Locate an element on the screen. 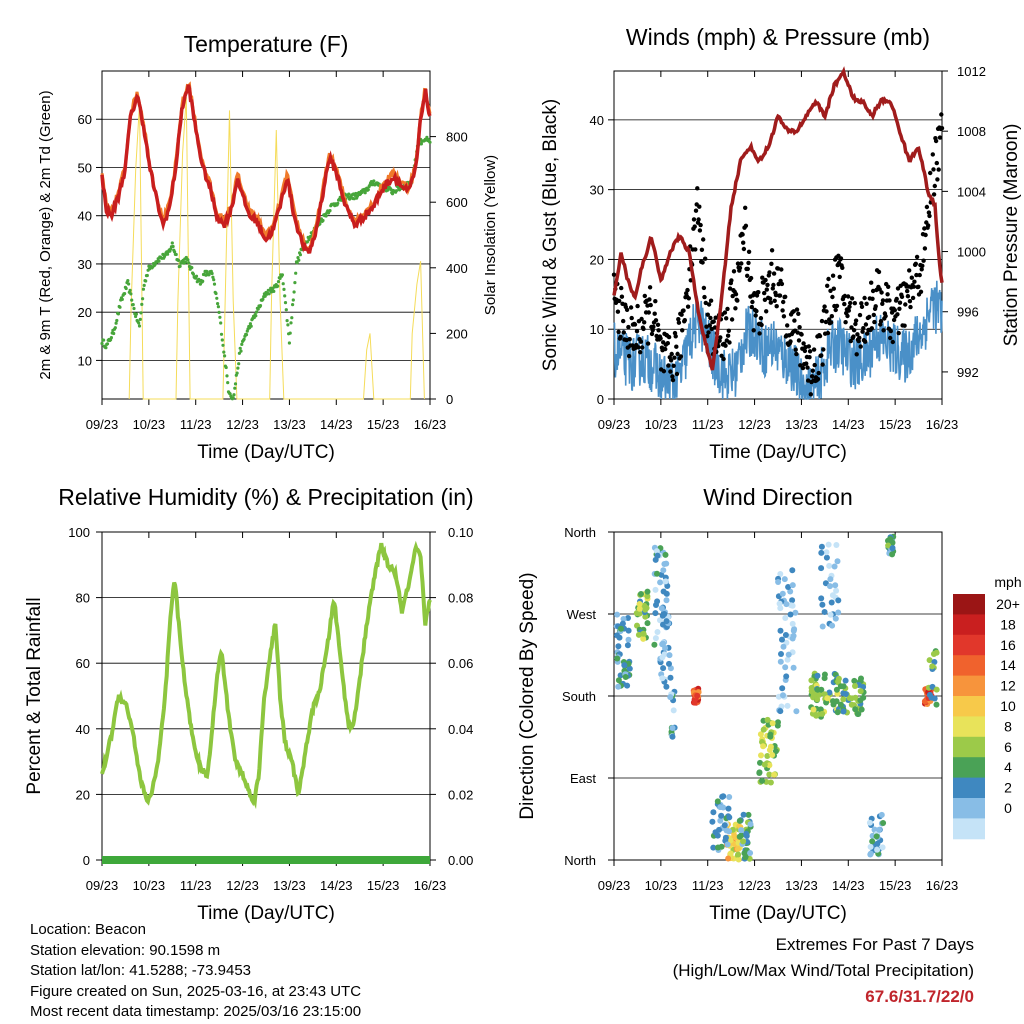 The height and width of the screenshot is (1024, 1024). x-tick-label: 11/23 is located at coordinates (708, 424).